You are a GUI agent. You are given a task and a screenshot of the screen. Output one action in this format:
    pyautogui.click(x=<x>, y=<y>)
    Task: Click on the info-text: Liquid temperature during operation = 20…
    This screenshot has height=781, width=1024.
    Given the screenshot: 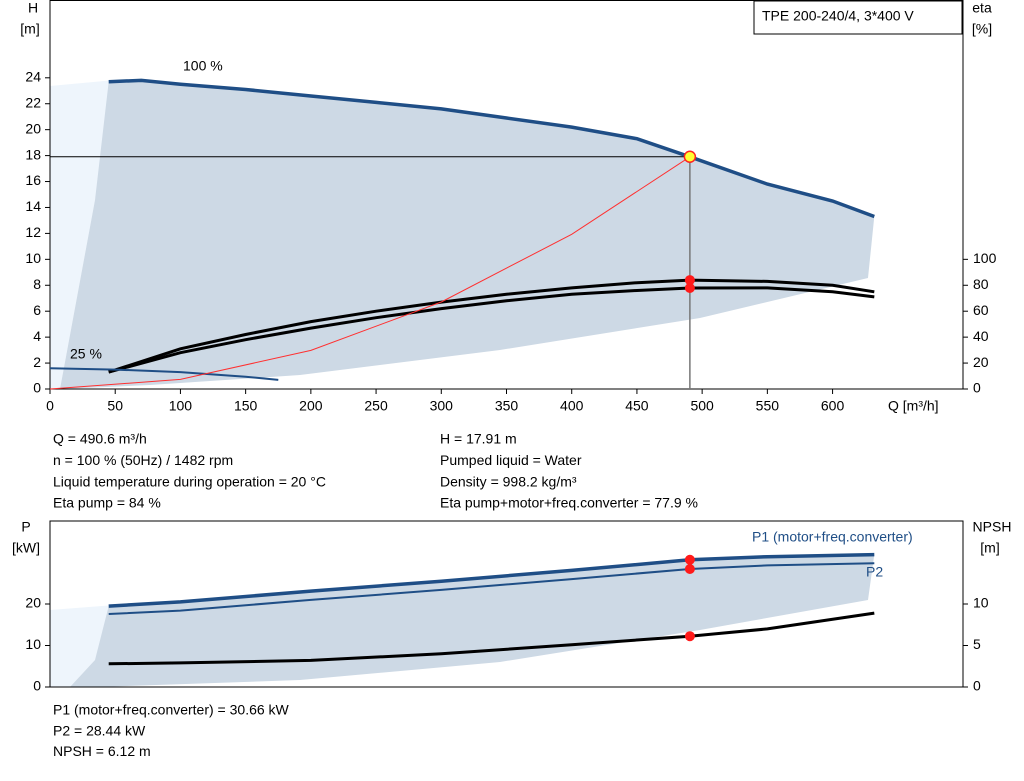 What is the action you would take?
    pyautogui.click(x=189, y=481)
    